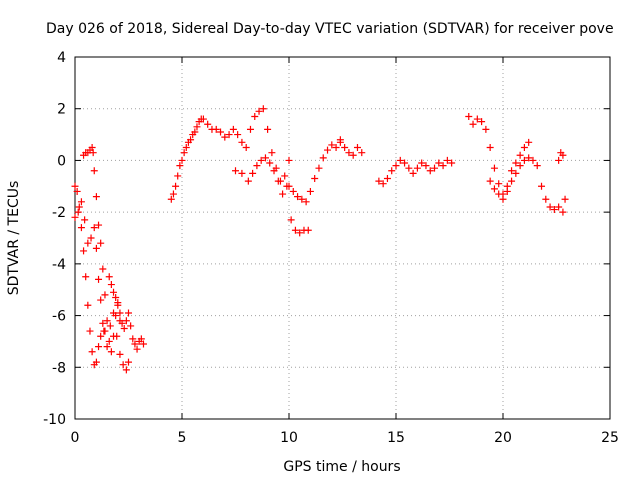 The width and height of the screenshot is (640, 480). What do you see at coordinates (61, 58) in the screenshot?
I see `y-tick-label: 4` at bounding box center [61, 58].